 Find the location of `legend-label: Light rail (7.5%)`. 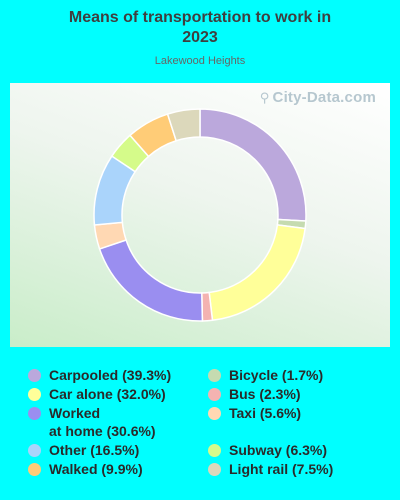

legend-label: Light rail (7.5%) is located at coordinates (281, 469).